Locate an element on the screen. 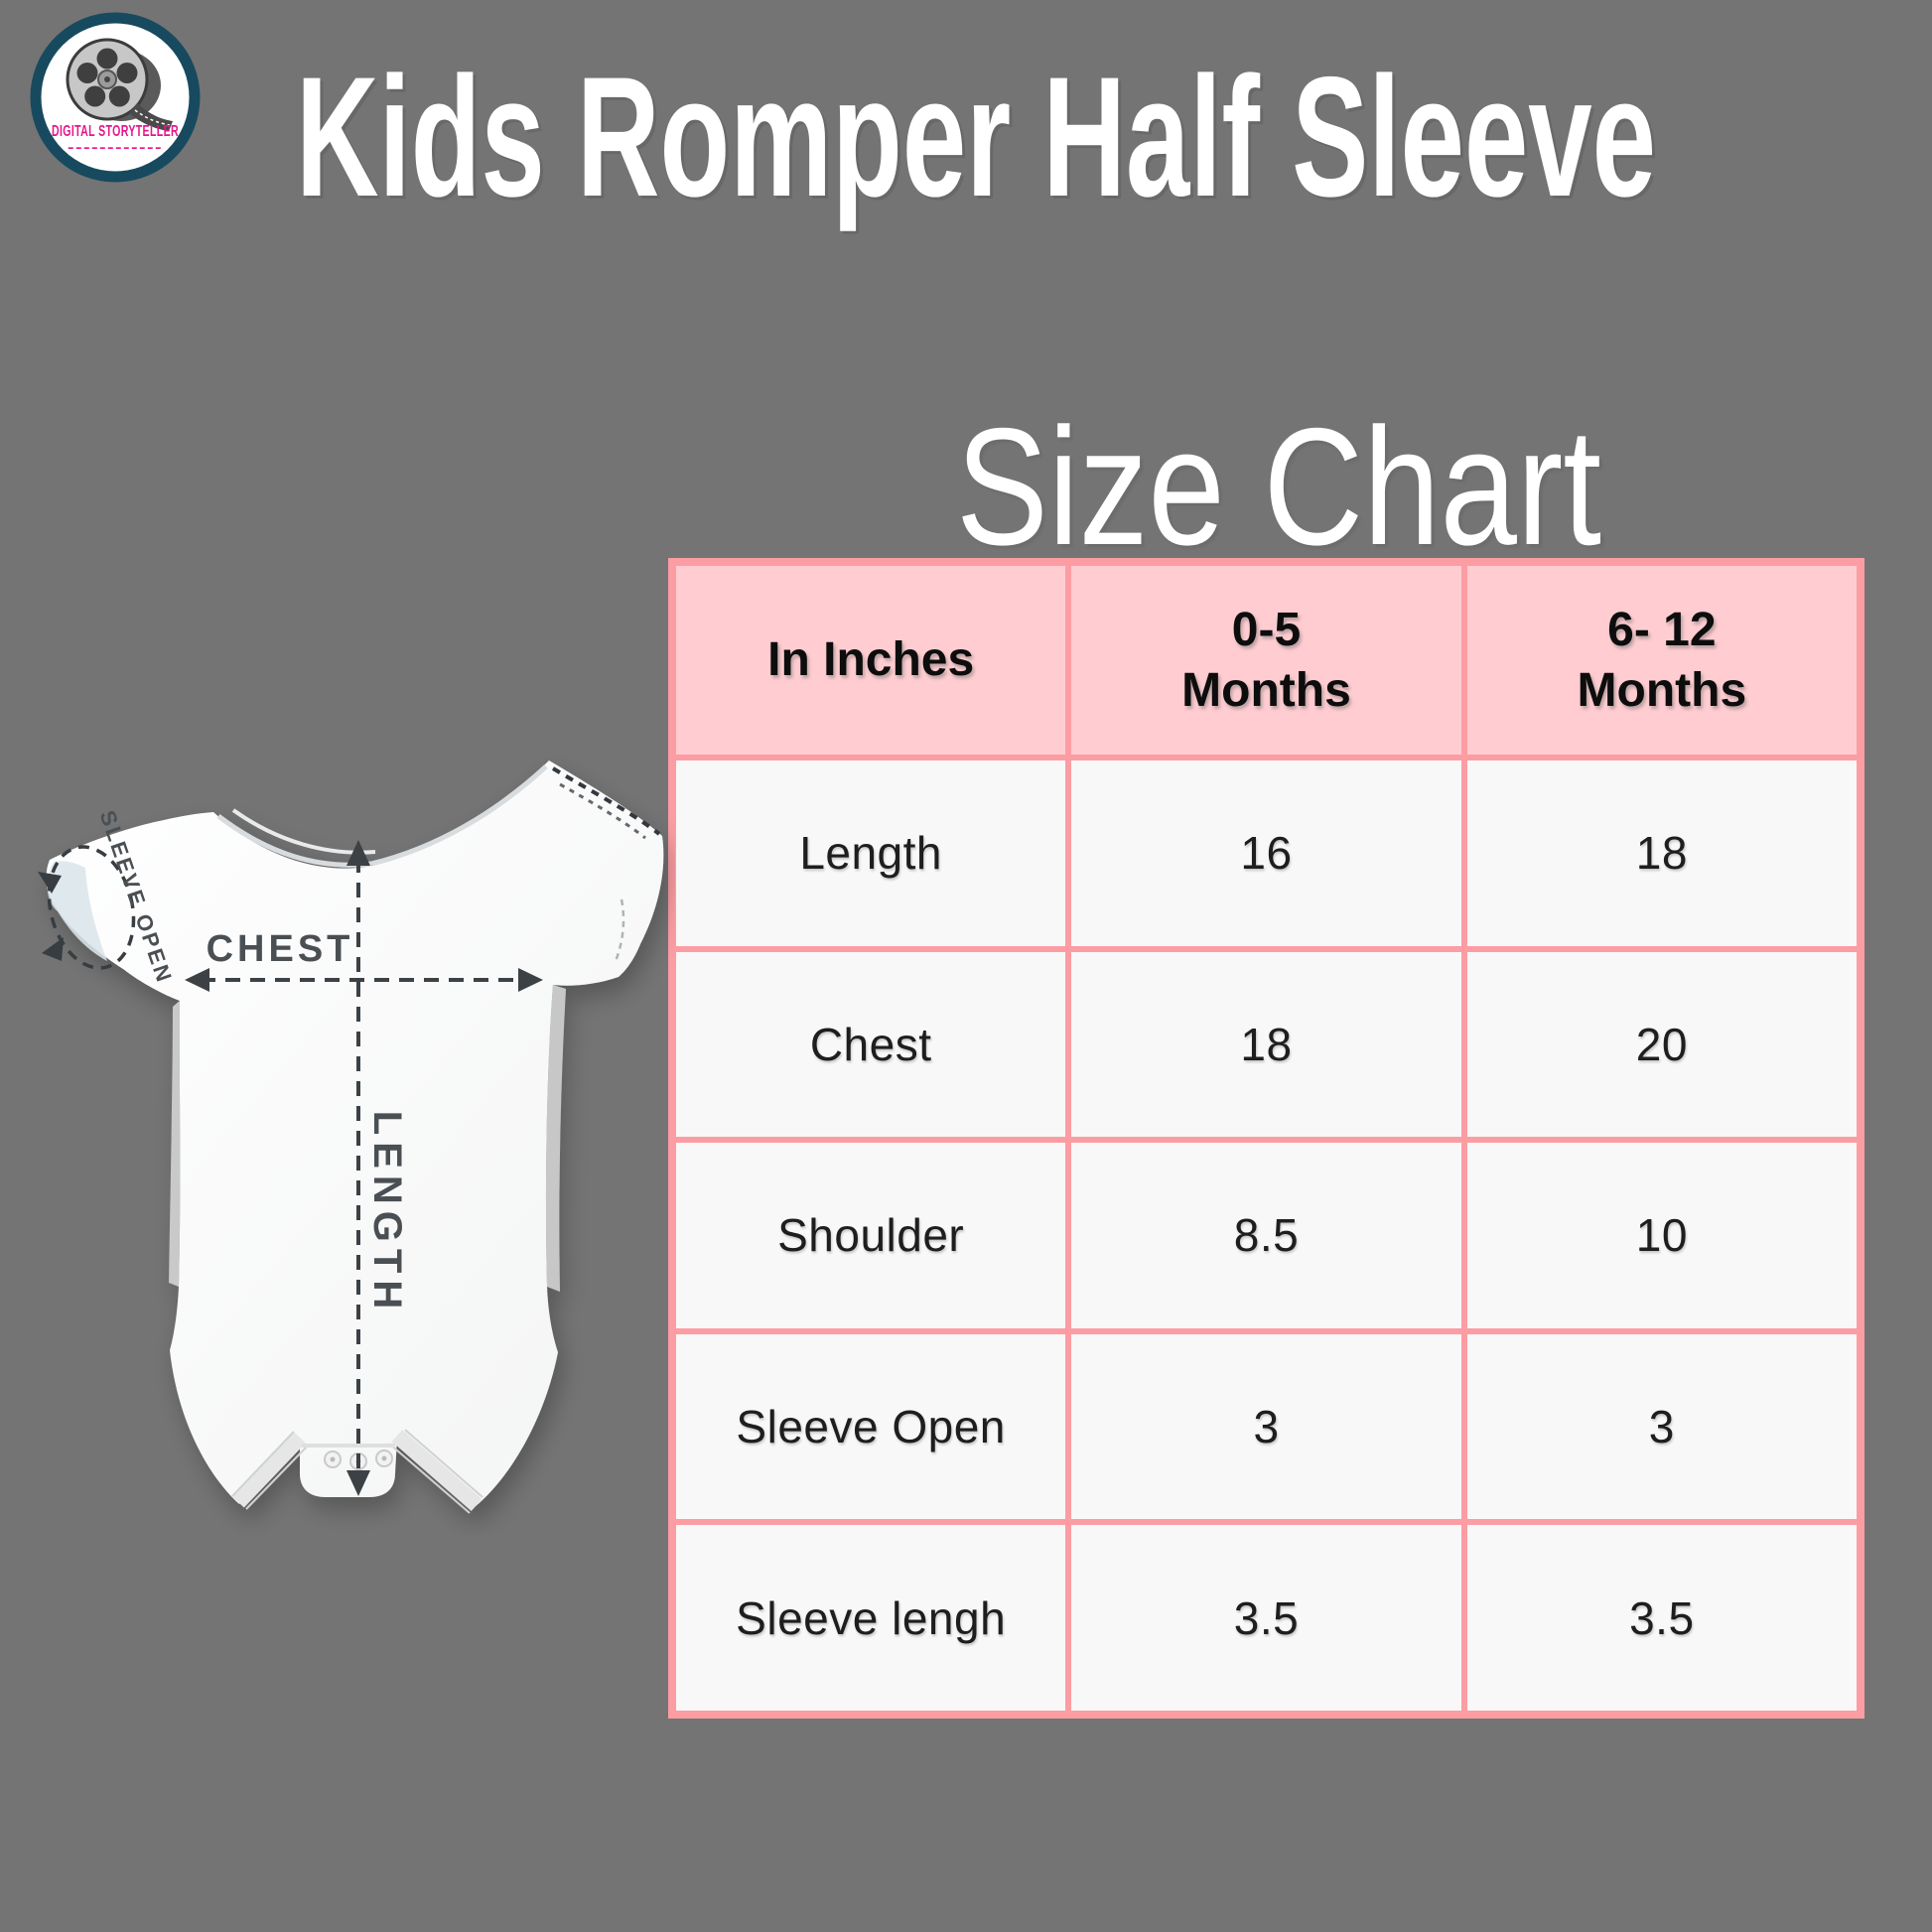  sleeve-cuff-shade is located at coordinates (77, 911).